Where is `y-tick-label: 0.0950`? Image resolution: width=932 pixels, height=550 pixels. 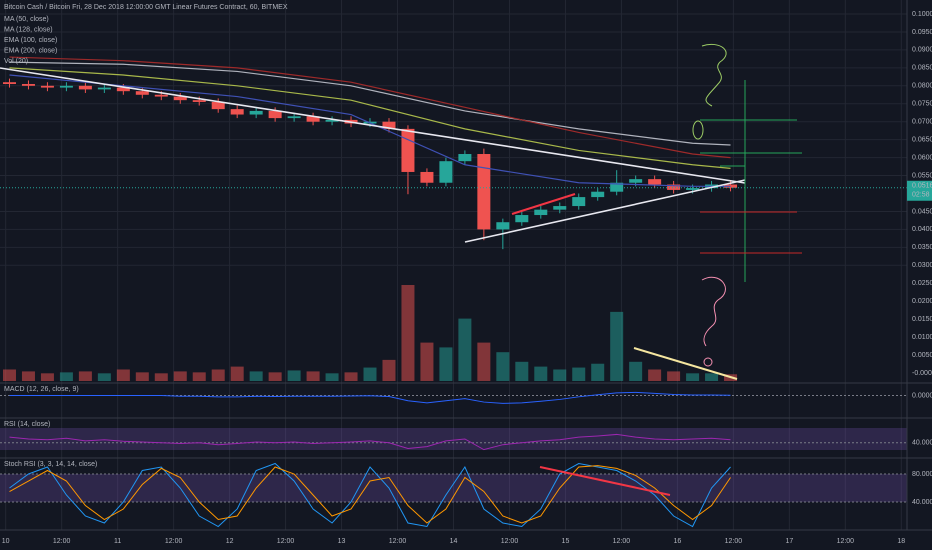
y-tick-label: 0.0950 is located at coordinates (922, 32).